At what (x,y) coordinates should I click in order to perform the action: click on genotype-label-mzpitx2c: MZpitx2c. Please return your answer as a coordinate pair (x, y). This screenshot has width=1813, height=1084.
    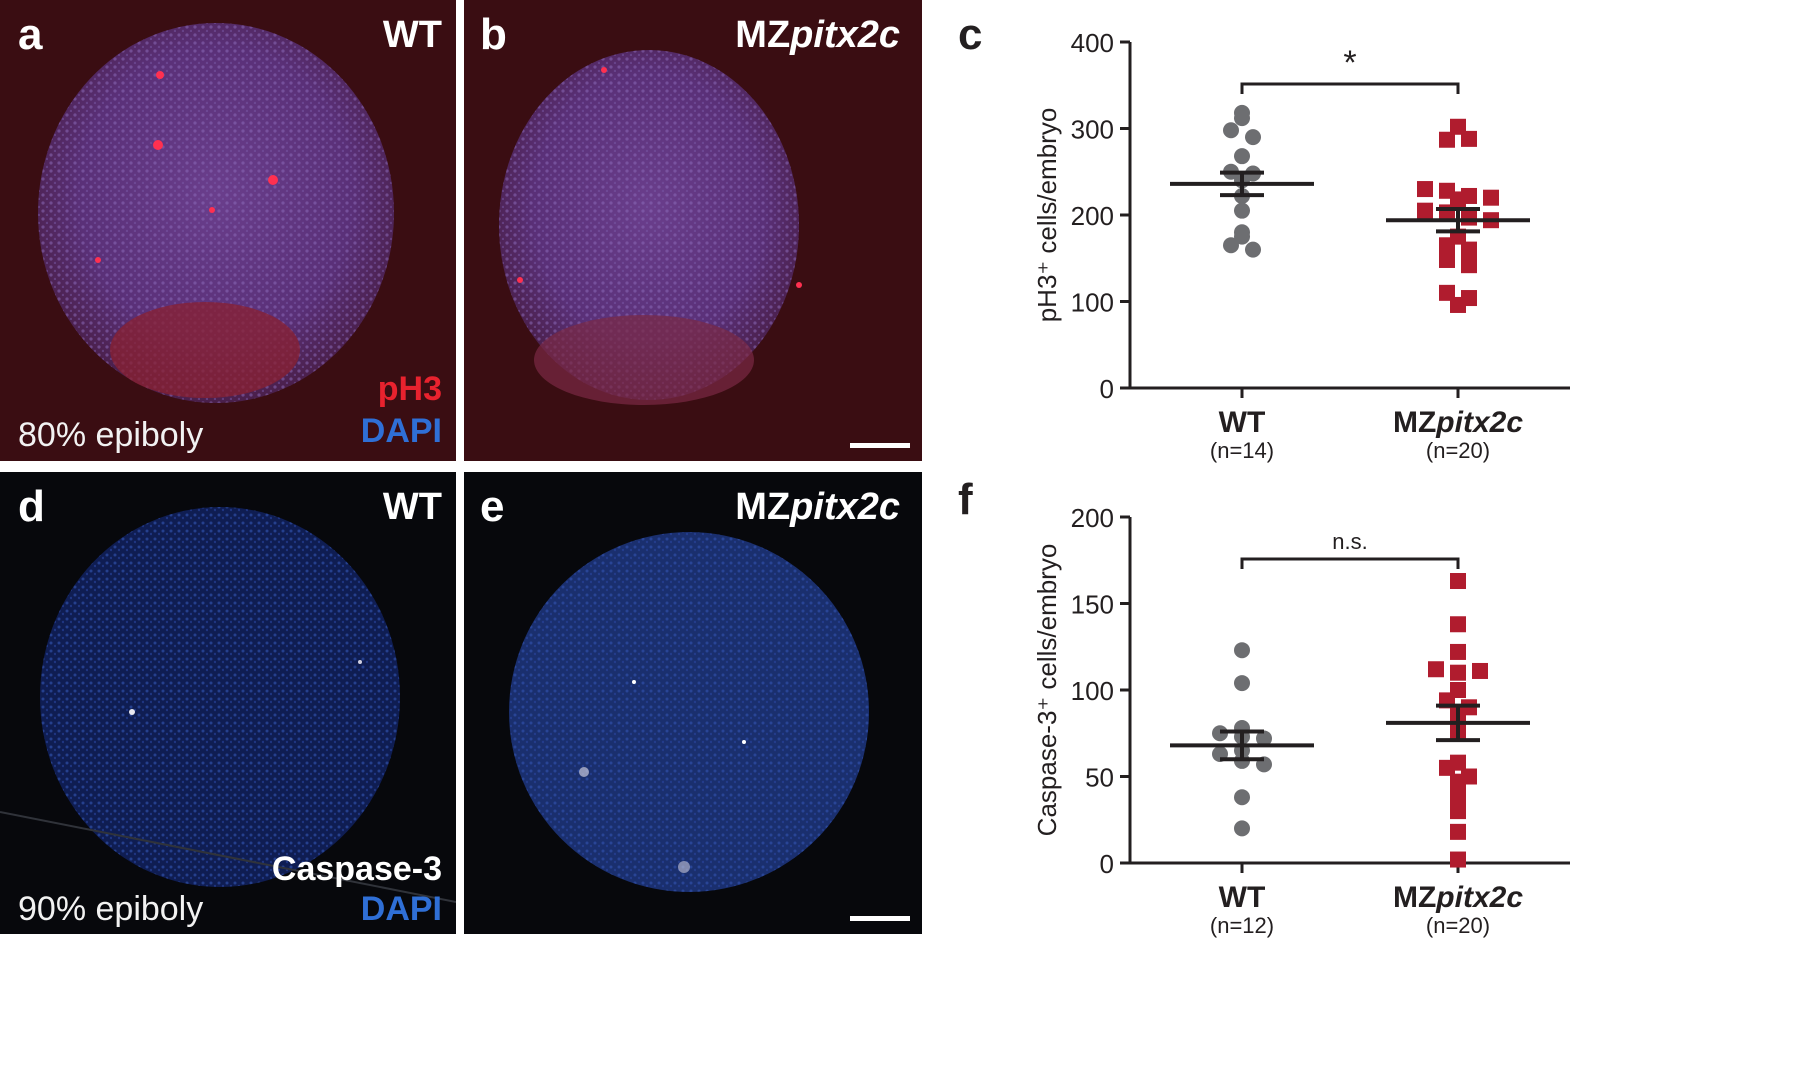
    Looking at the image, I should click on (817, 35).